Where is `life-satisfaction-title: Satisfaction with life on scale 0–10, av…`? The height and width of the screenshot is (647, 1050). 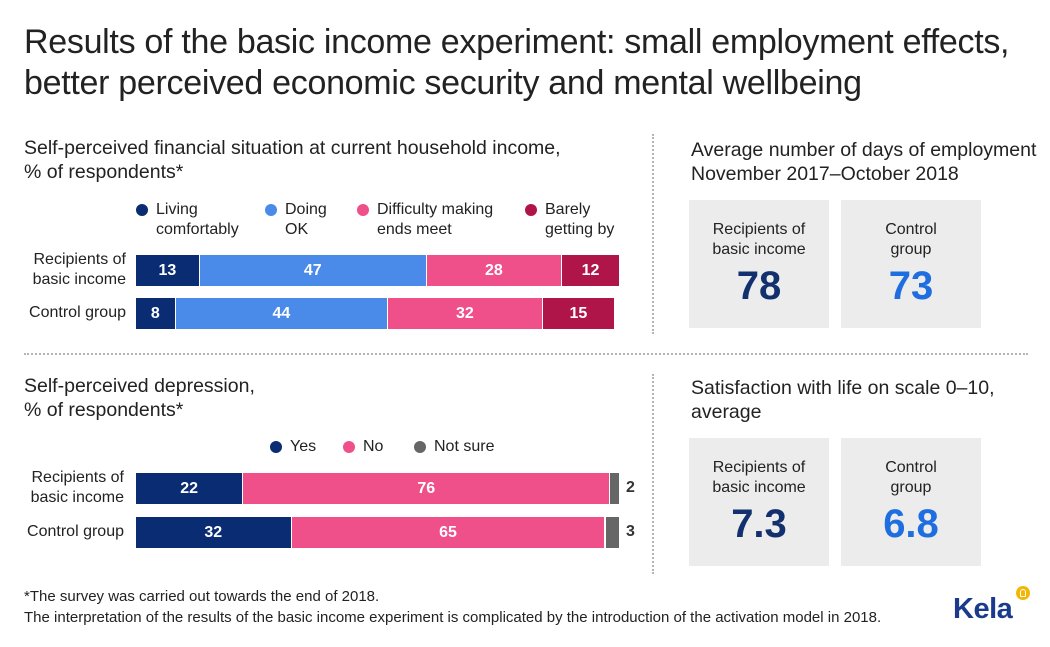 life-satisfaction-title: Satisfaction with life on scale 0–10, av… is located at coordinates (843, 400).